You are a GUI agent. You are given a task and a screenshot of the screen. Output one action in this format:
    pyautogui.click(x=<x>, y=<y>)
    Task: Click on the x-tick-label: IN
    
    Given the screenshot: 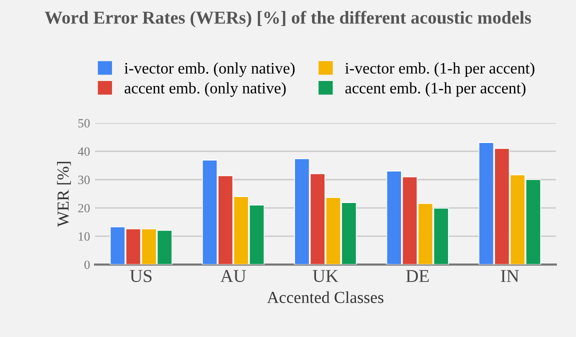 What is the action you would take?
    pyautogui.click(x=509, y=276)
    